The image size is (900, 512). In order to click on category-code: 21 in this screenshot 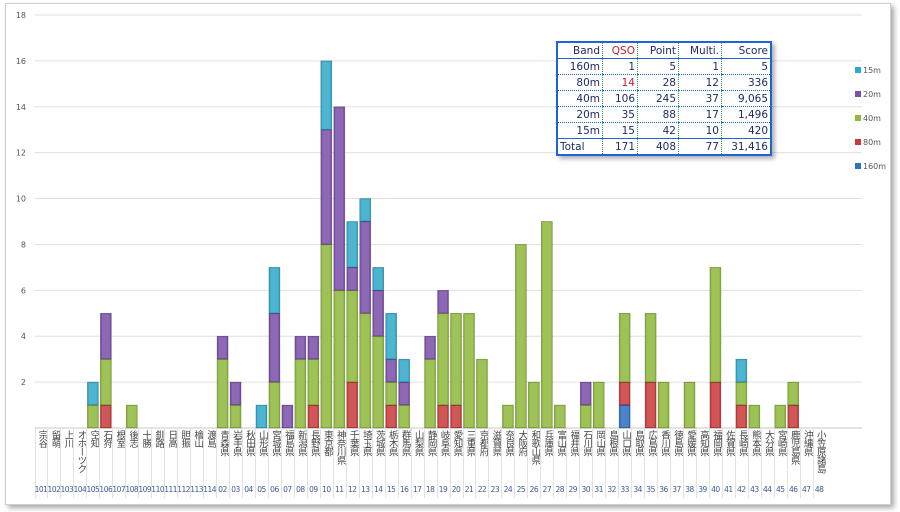, I will do `click(469, 489)`.